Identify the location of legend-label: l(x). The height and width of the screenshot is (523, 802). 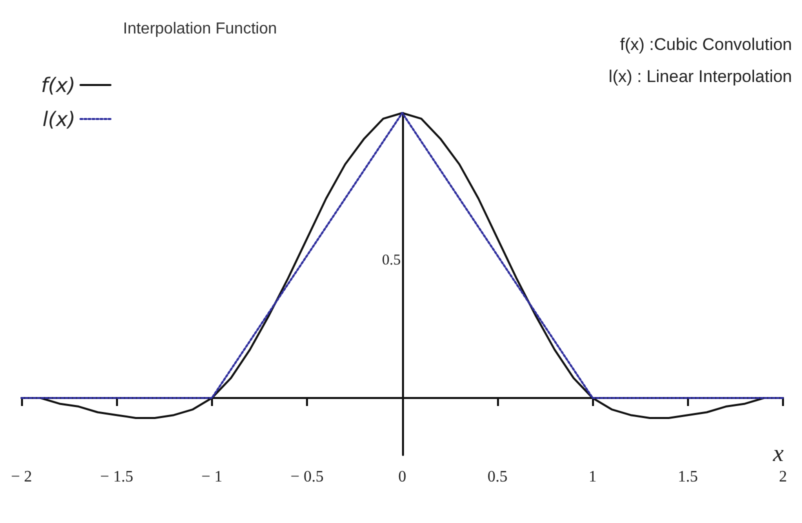
(59, 119).